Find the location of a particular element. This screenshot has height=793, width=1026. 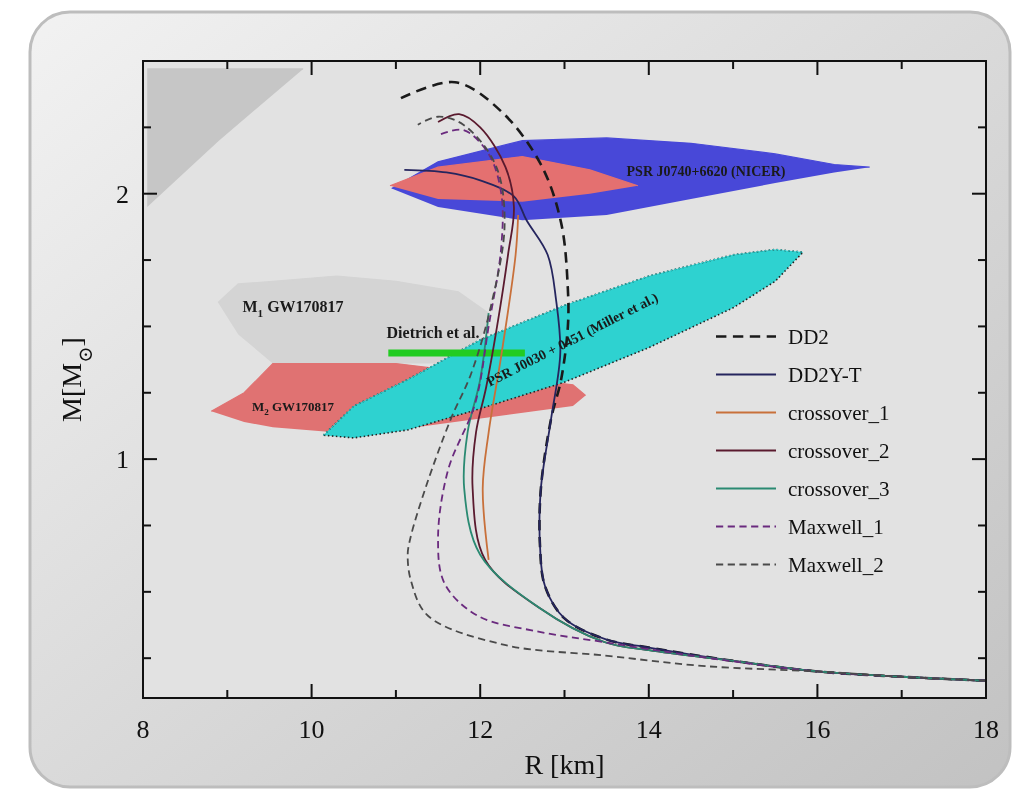

legend-label: crossover_1 is located at coordinates (839, 412).